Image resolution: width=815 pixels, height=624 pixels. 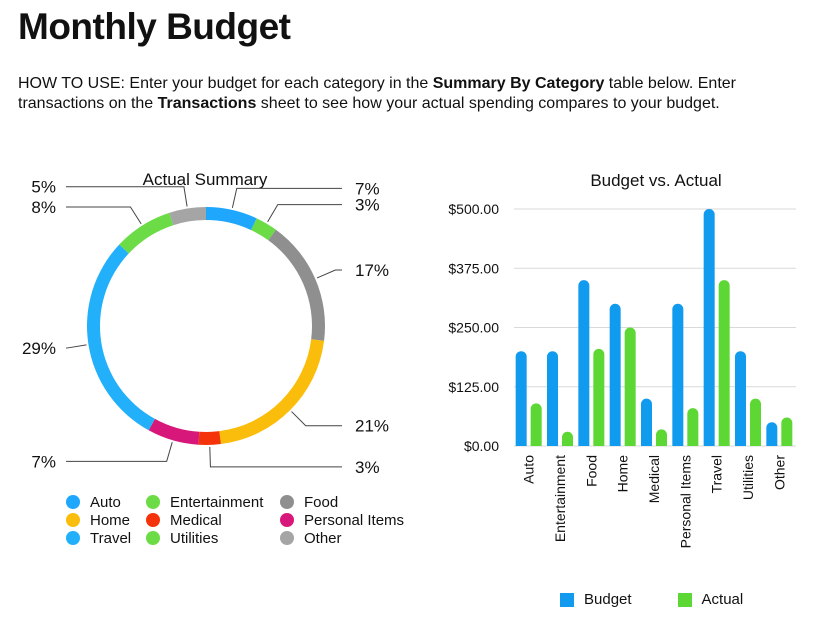 I want to click on bar-budget-other, so click(x=772, y=434).